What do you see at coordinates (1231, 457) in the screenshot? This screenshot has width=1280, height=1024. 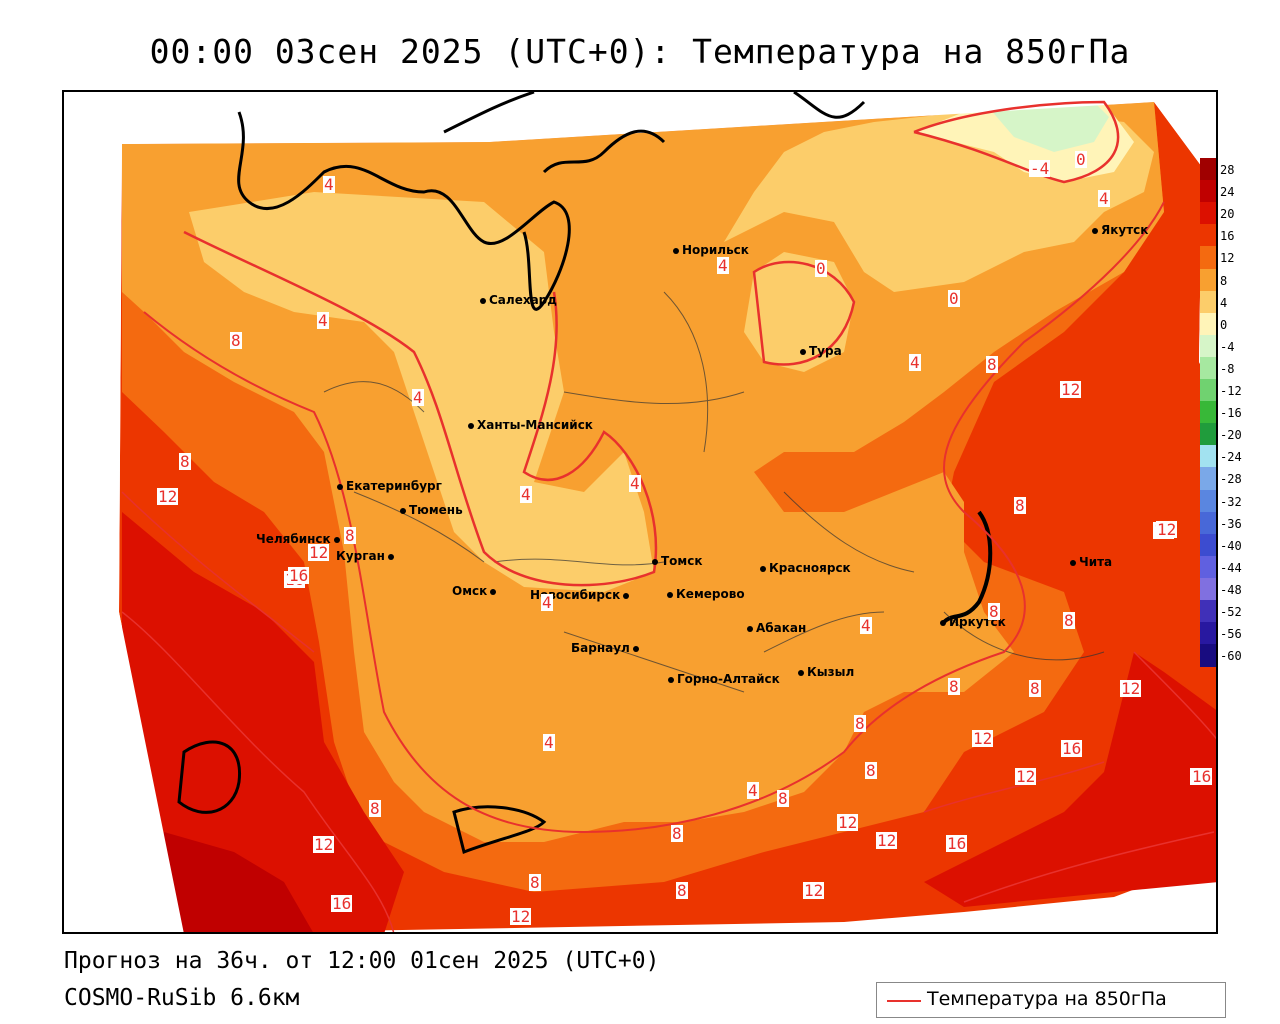 I see `colorbar-tick-label: -24` at bounding box center [1231, 457].